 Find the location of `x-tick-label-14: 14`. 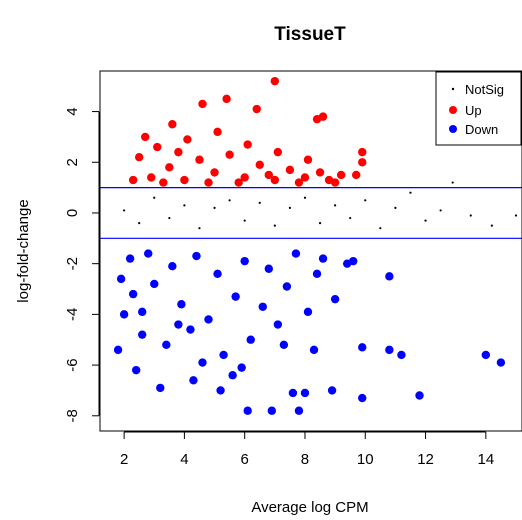

x-tick-label-14: 14 is located at coordinates (485, 459).